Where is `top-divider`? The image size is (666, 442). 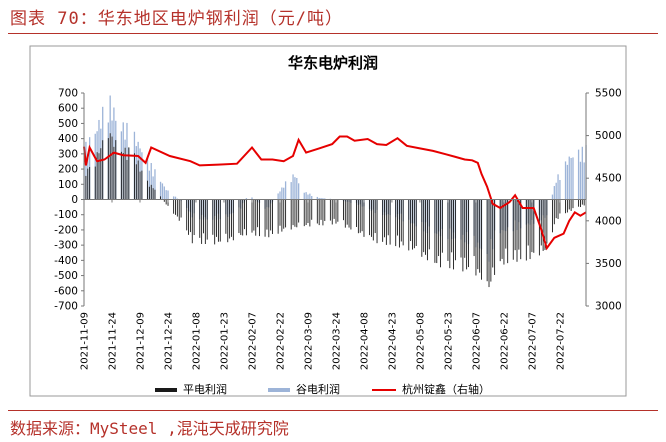
top-divider is located at coordinates (333, 33).